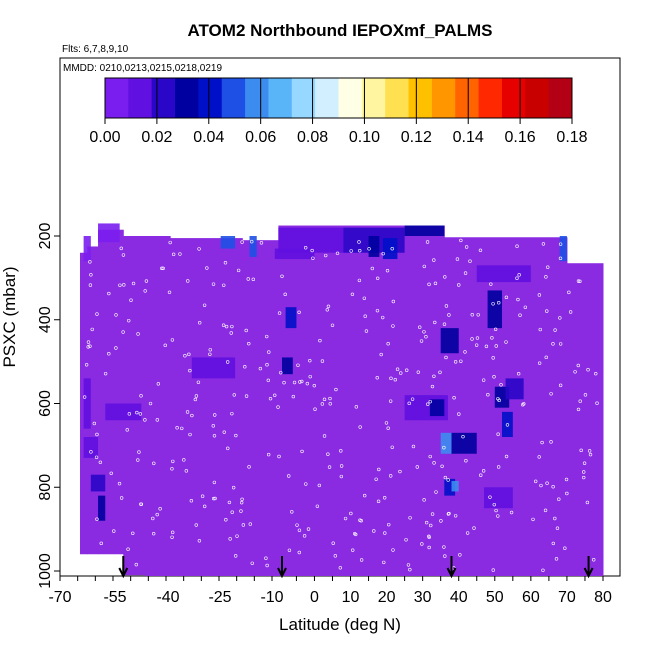  Describe the element at coordinates (219, 597) in the screenshot. I see `x-tick-label: -25` at that location.